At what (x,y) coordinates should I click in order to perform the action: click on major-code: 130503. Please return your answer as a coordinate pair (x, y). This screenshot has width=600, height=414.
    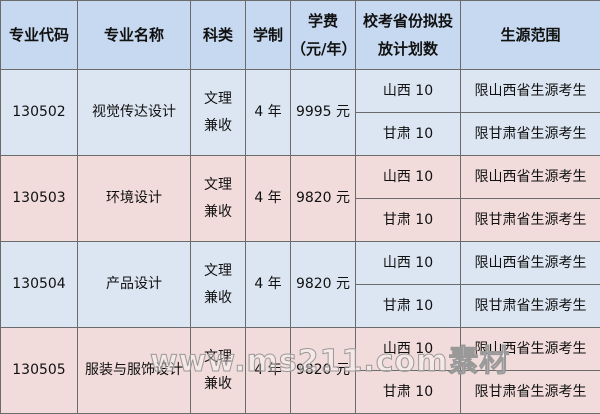
    Looking at the image, I should click on (39, 199).